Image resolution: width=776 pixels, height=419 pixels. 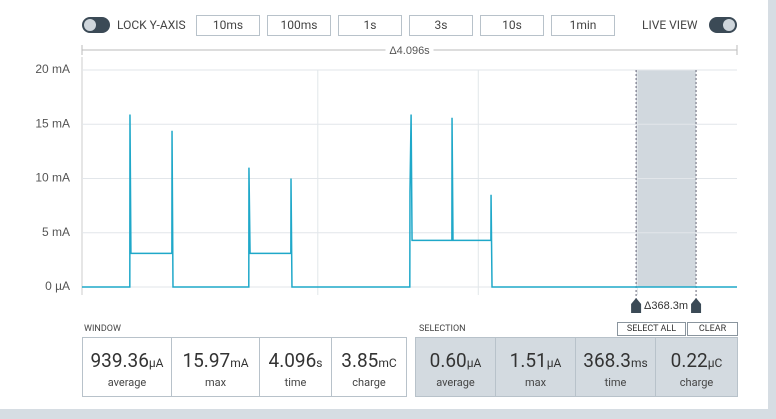 I want to click on selection-label: Δ368.3m, so click(x=666, y=306).